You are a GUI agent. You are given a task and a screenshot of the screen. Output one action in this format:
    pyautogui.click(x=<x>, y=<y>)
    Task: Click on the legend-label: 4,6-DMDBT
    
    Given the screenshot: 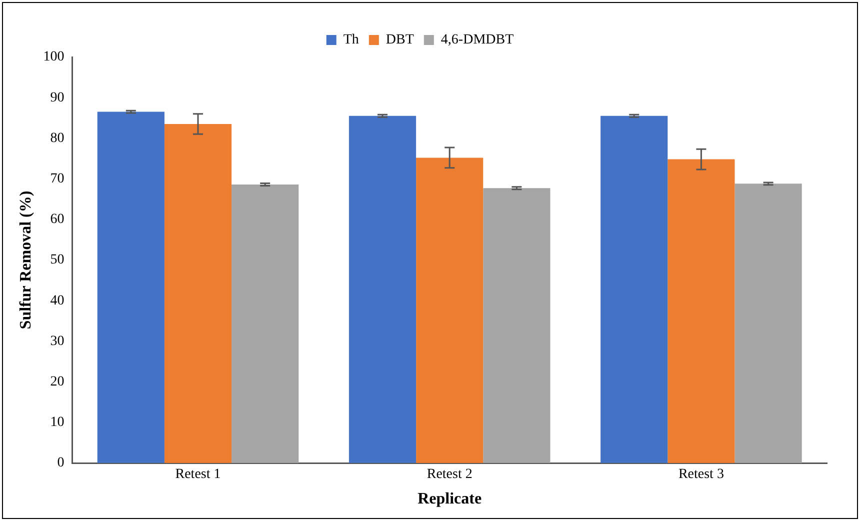 What is the action you would take?
    pyautogui.click(x=477, y=40)
    